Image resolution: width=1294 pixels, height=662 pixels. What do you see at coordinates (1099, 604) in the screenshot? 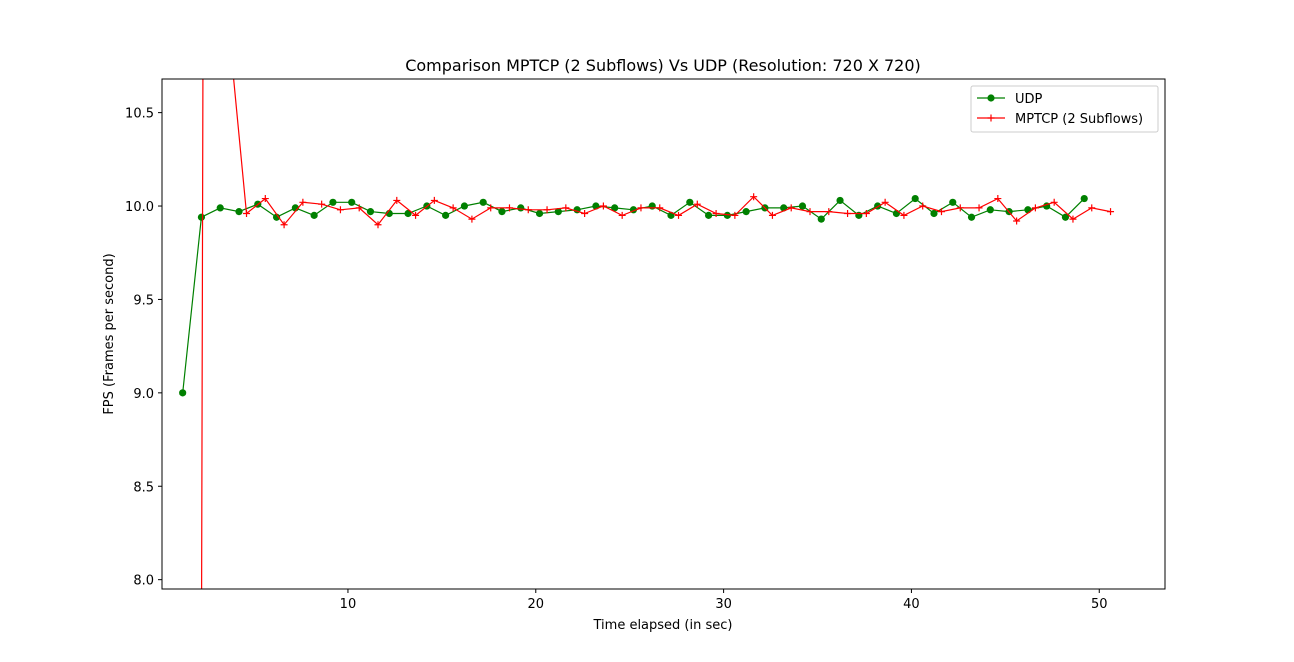
I see `x-tick-label: 50` at bounding box center [1099, 604].